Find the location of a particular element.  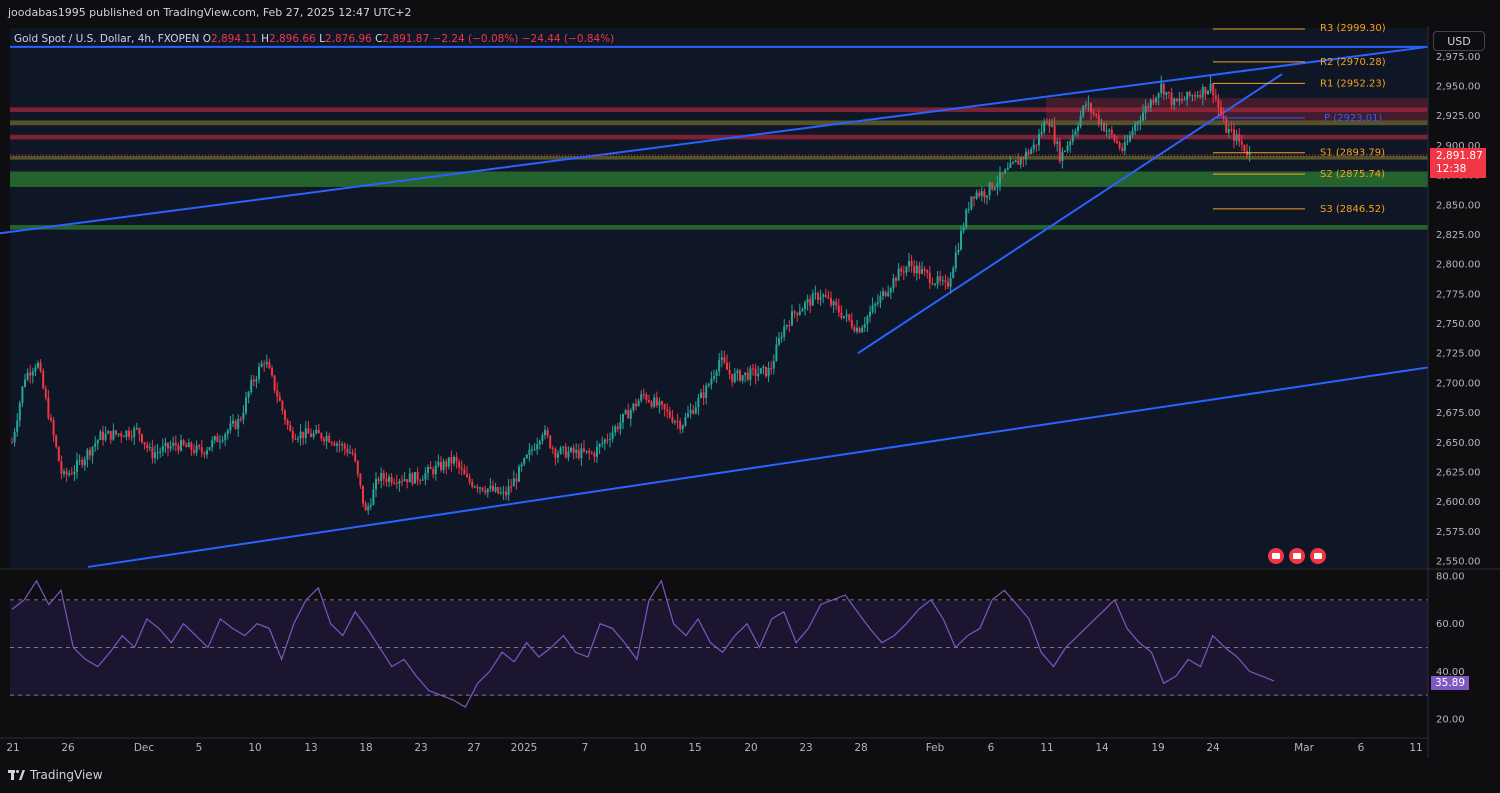

price-tick: 2,625.00 is located at coordinates (1458, 472).